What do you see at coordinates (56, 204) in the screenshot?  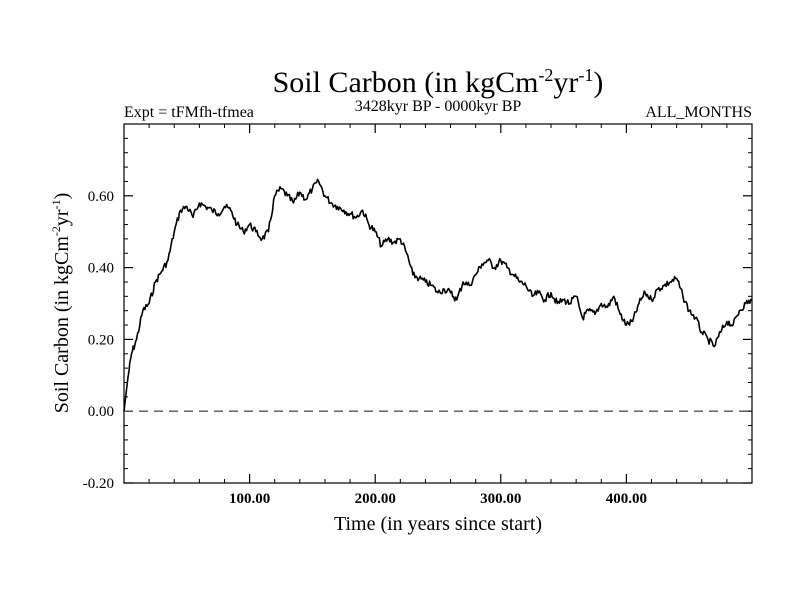 I see `y-axis-label-sup2: -1` at bounding box center [56, 204].